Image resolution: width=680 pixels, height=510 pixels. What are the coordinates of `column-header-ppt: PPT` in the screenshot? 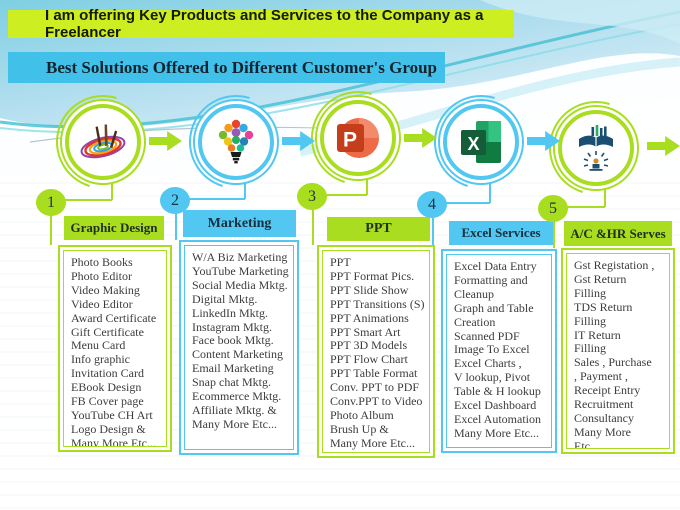 It's located at (378, 229).